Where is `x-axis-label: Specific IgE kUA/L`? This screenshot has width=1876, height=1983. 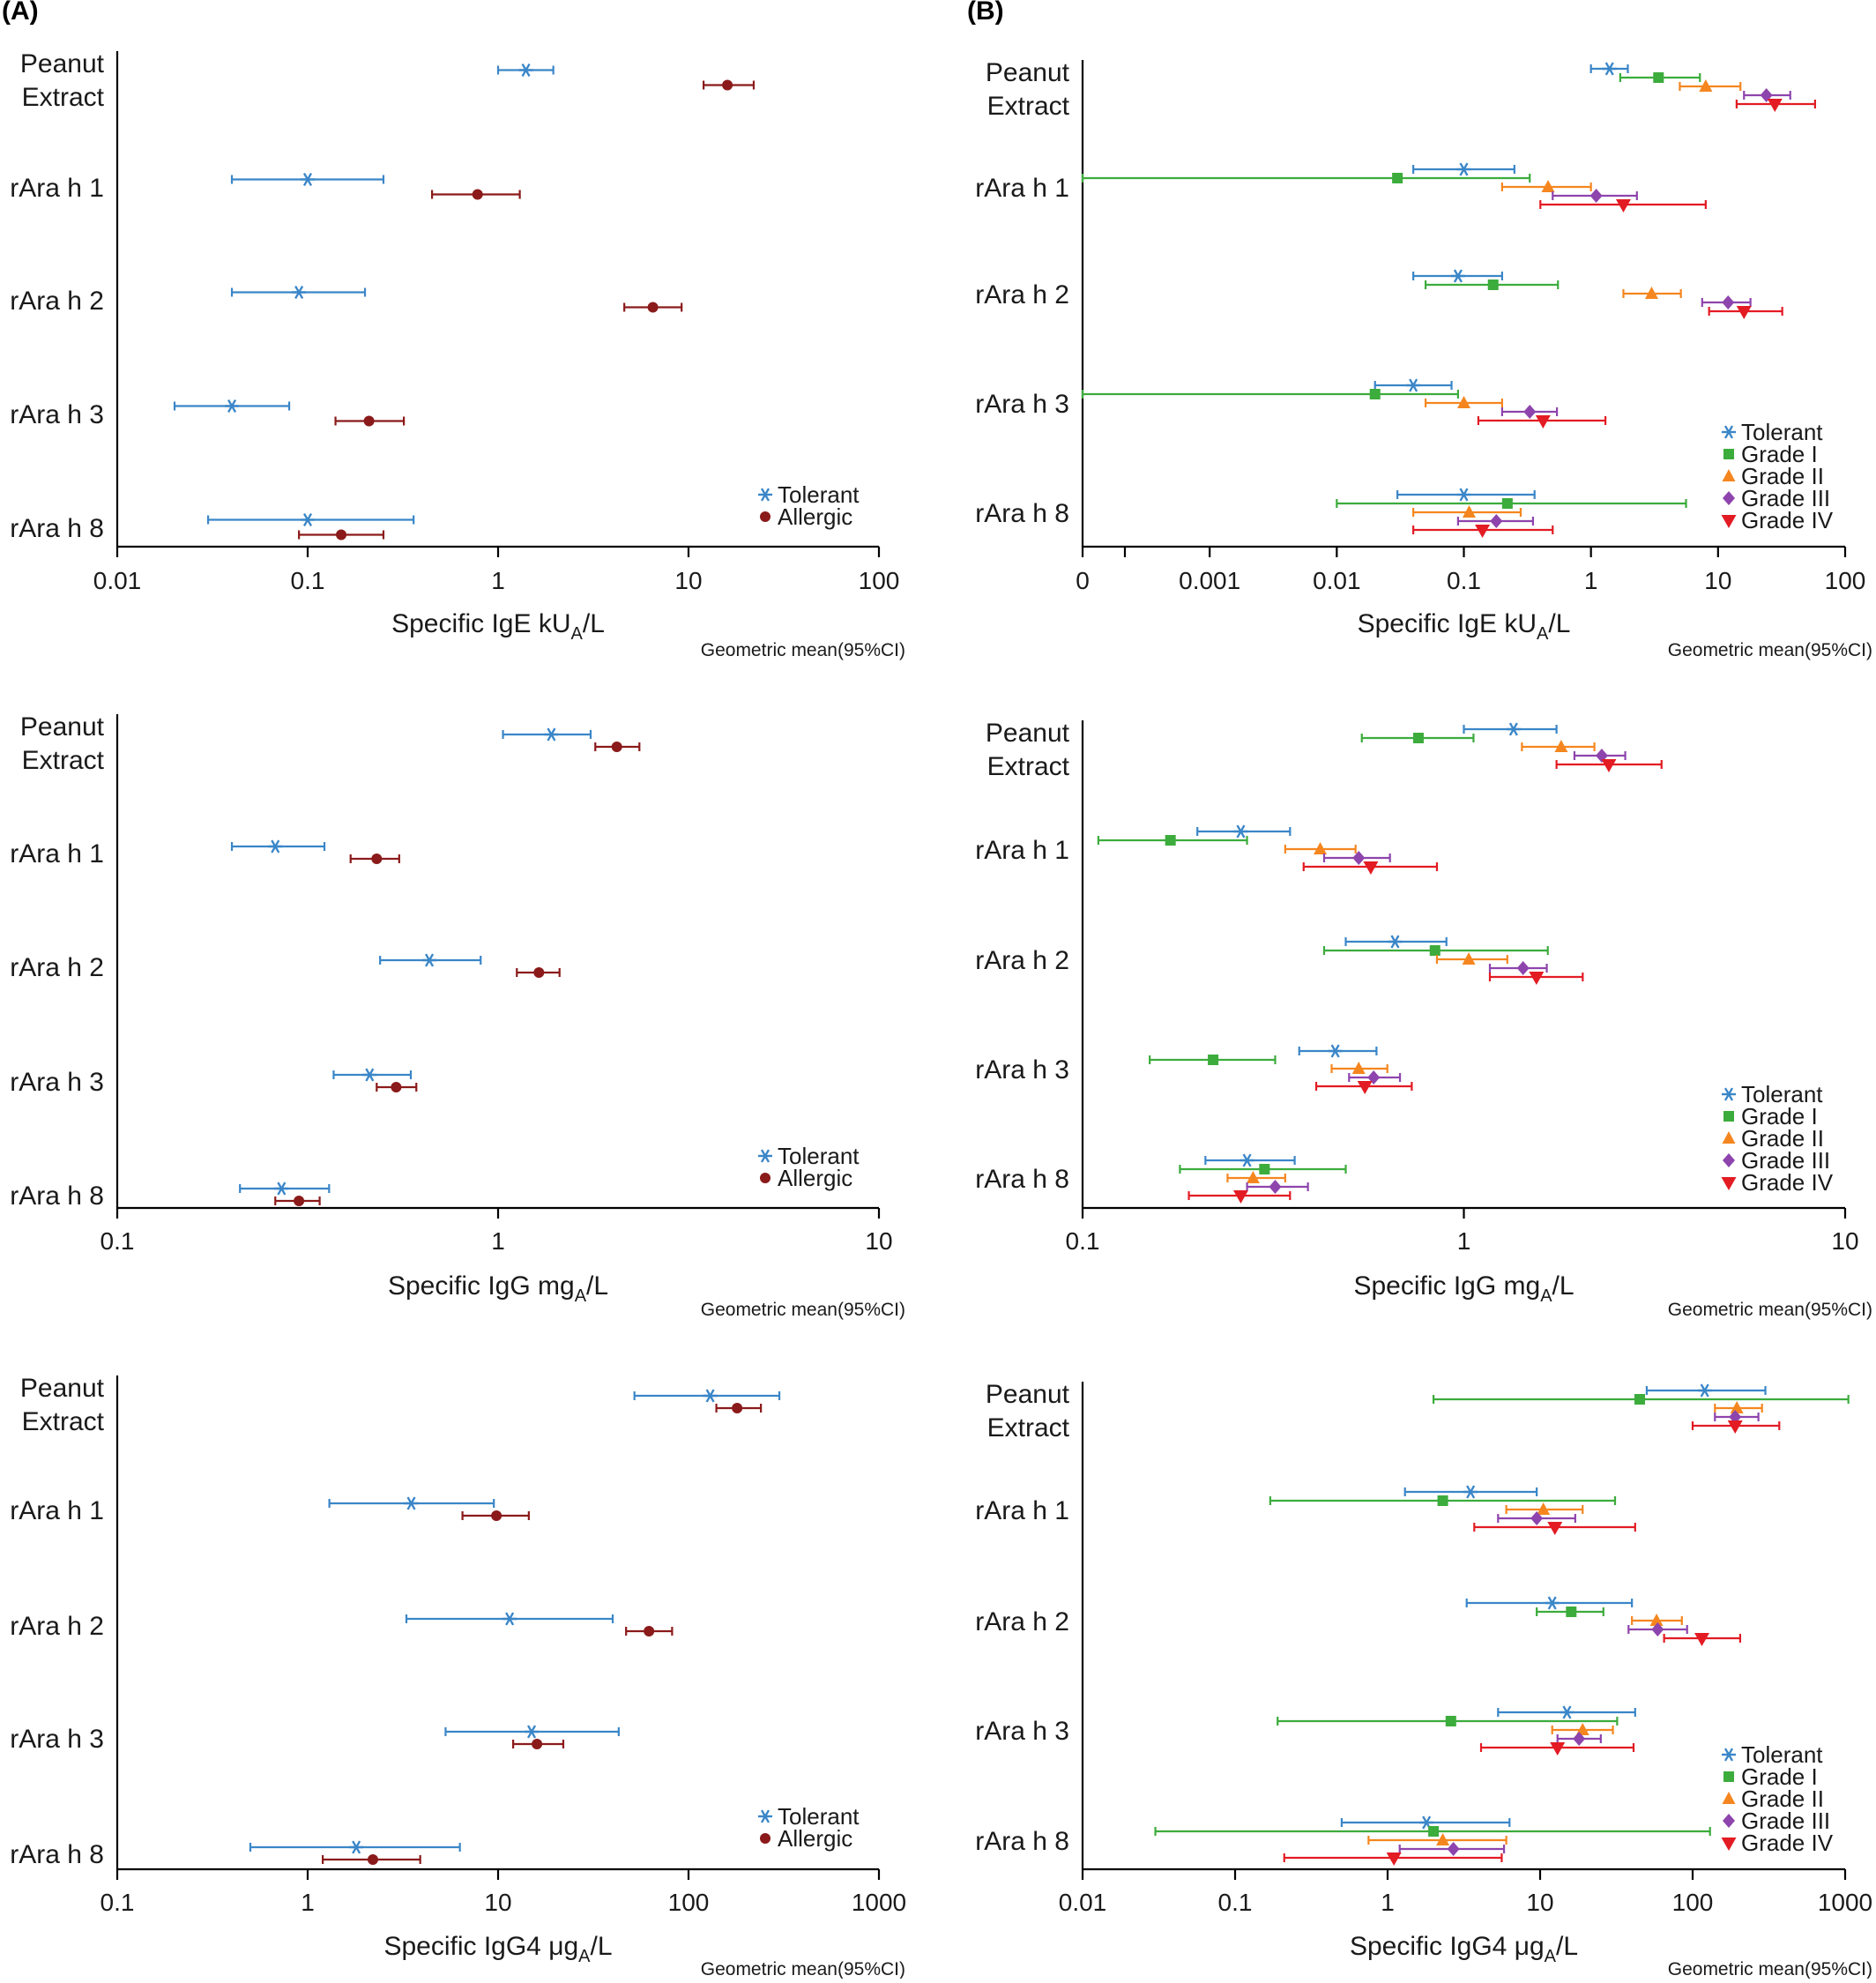 x-axis-label: Specific IgE kUA/L is located at coordinates (498, 626).